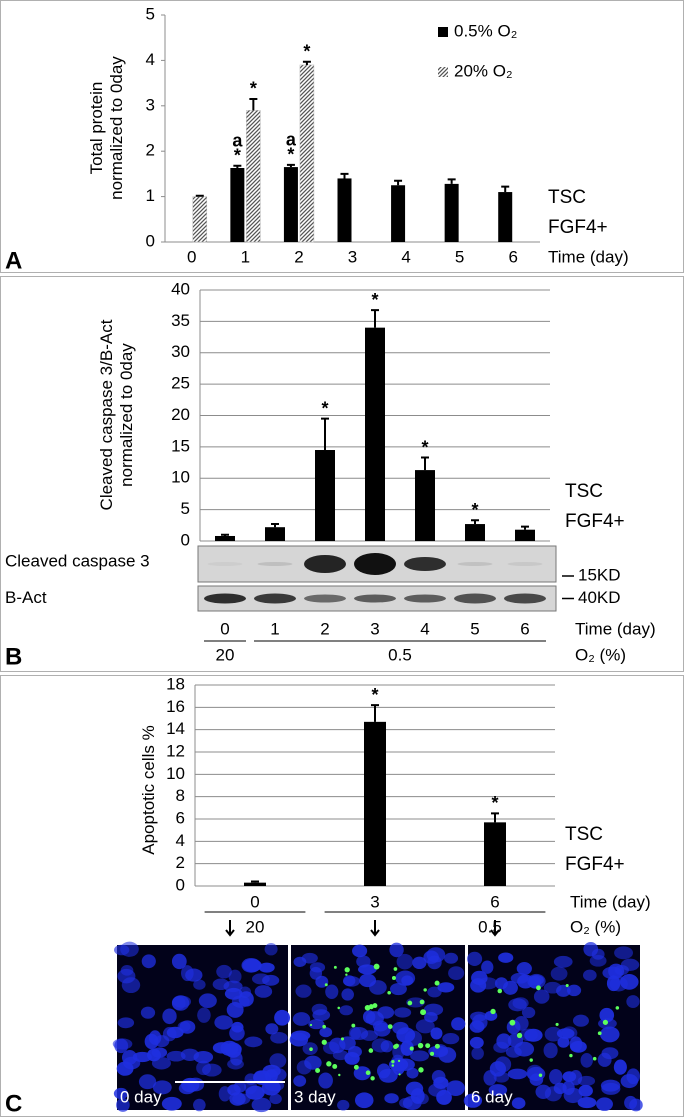  I want to click on x-tick-label: 3, so click(352, 256).